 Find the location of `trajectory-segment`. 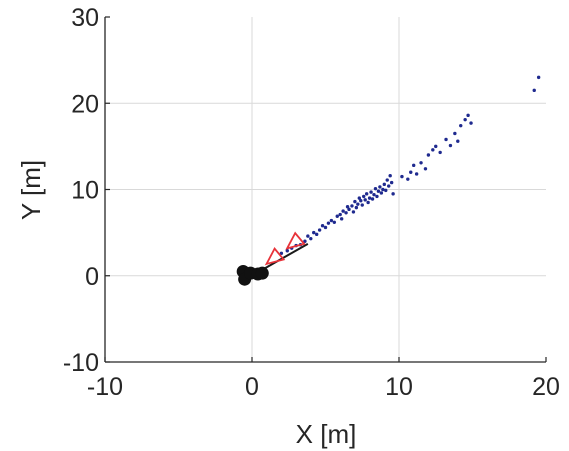

trajectory-segment is located at coordinates (284, 257).